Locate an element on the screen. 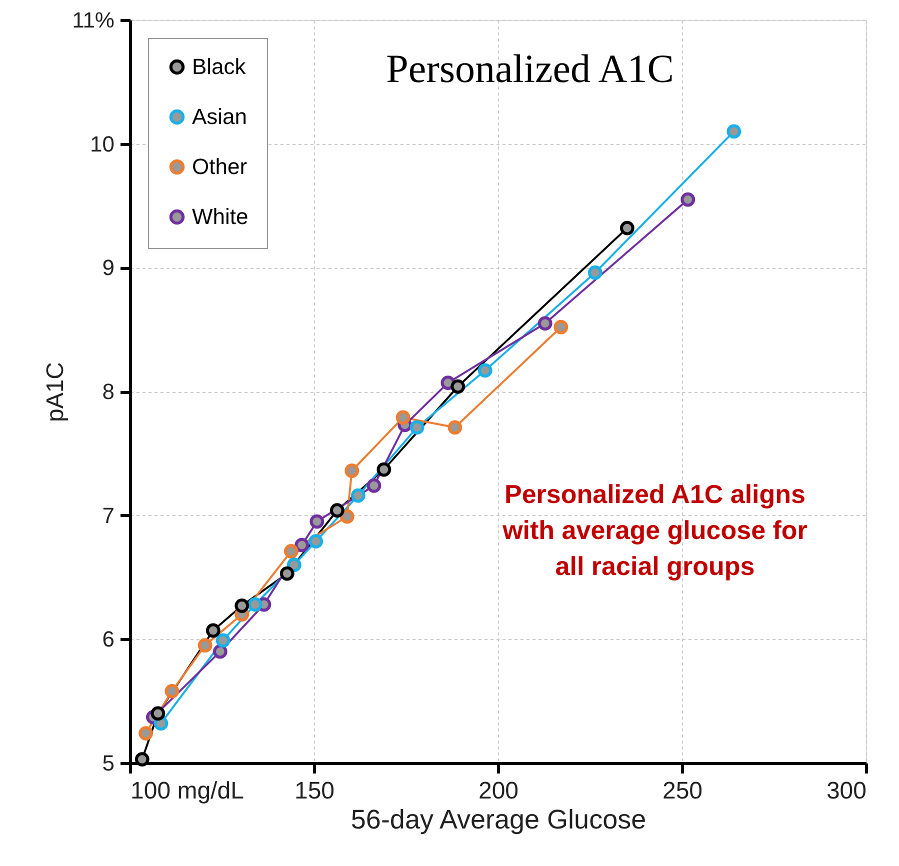  text: Personalized A1C is located at coordinates (530, 68).